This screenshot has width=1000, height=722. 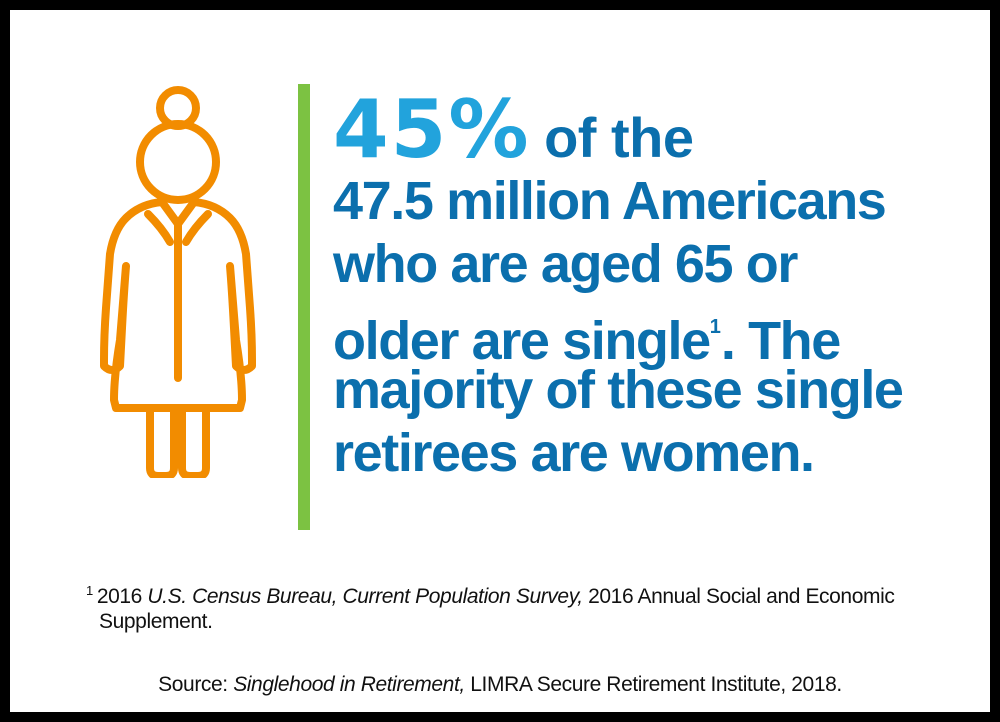 What do you see at coordinates (89, 590) in the screenshot?
I see `footnote-marker: 1` at bounding box center [89, 590].